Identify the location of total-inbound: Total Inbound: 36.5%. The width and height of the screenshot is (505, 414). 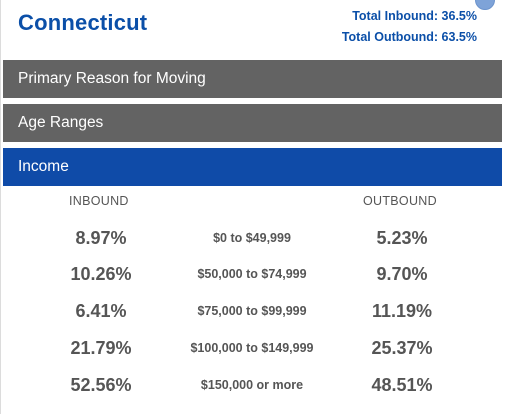
(414, 16).